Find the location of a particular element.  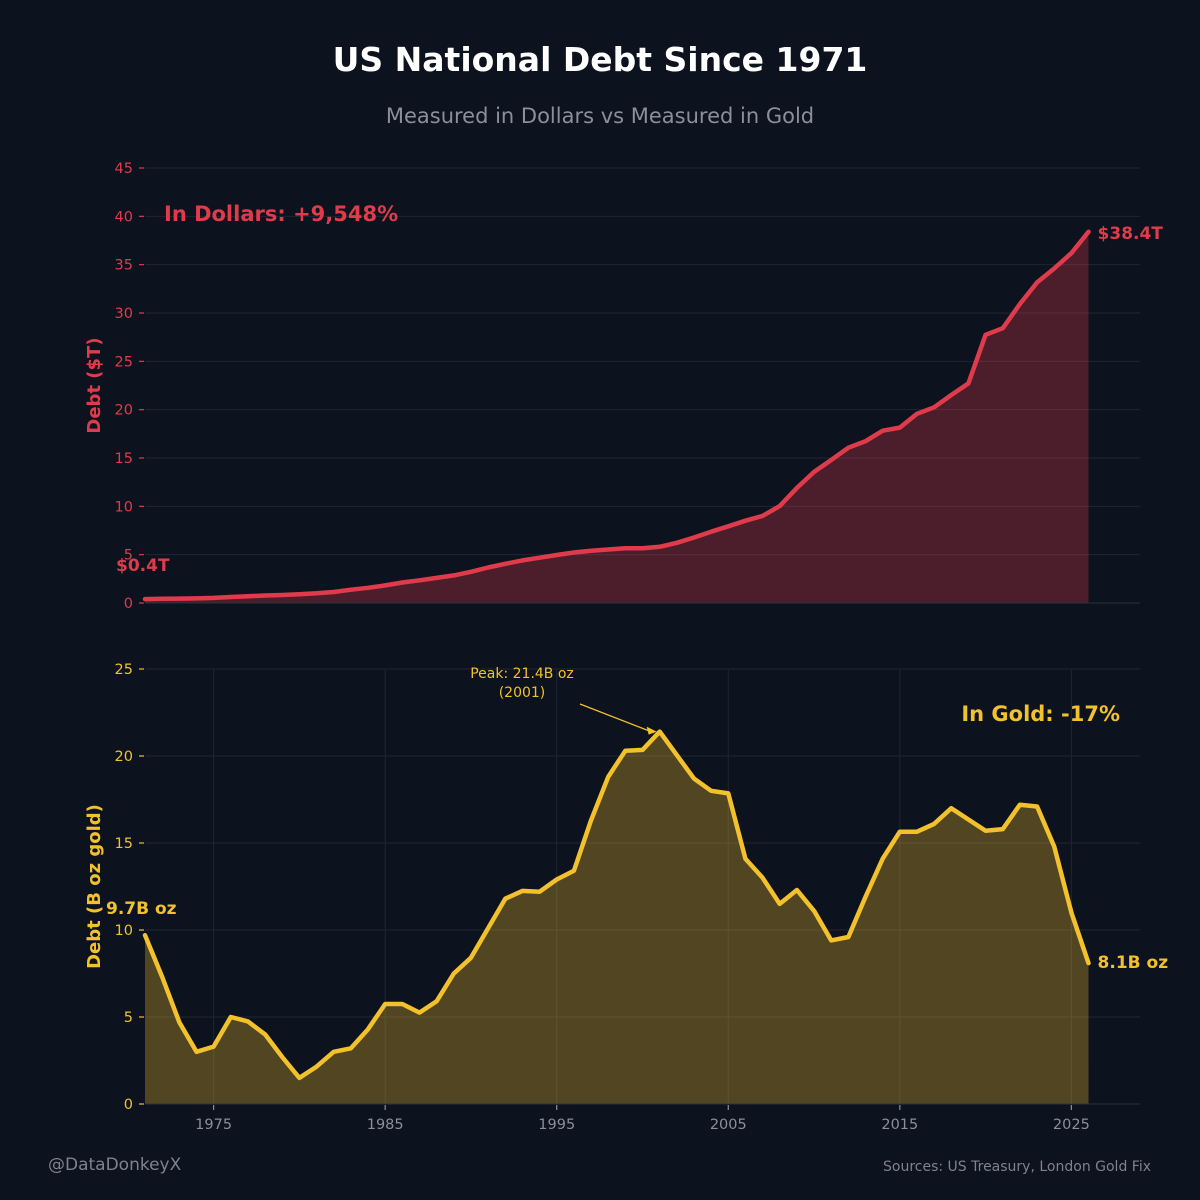

dollars-ytick-label: 0 is located at coordinates (128, 604).